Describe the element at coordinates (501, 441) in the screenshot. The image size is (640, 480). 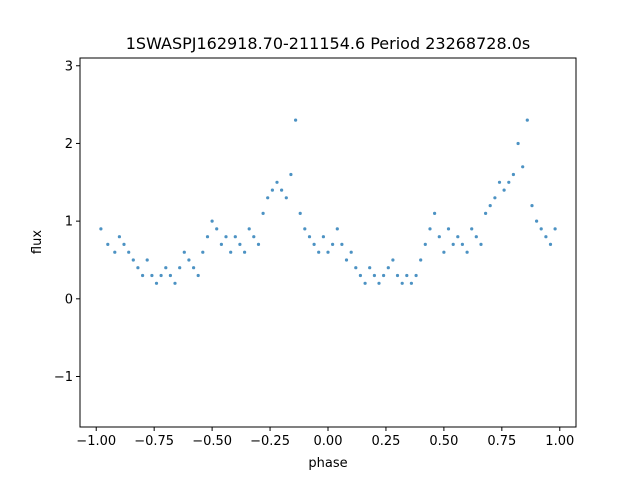
I see `x-tick-label: 0.75` at that location.